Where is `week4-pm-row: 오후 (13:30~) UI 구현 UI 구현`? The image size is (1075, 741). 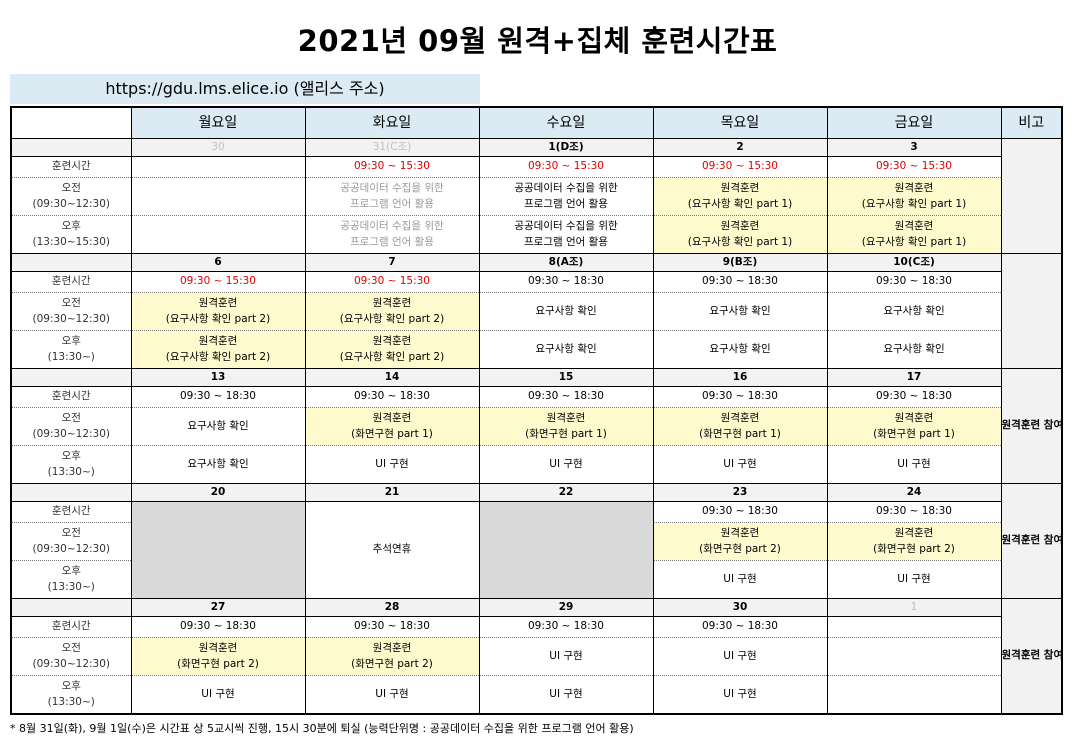 week4-pm-row: 오후 (13:30~) UI 구현 UI 구현 is located at coordinates (536, 579).